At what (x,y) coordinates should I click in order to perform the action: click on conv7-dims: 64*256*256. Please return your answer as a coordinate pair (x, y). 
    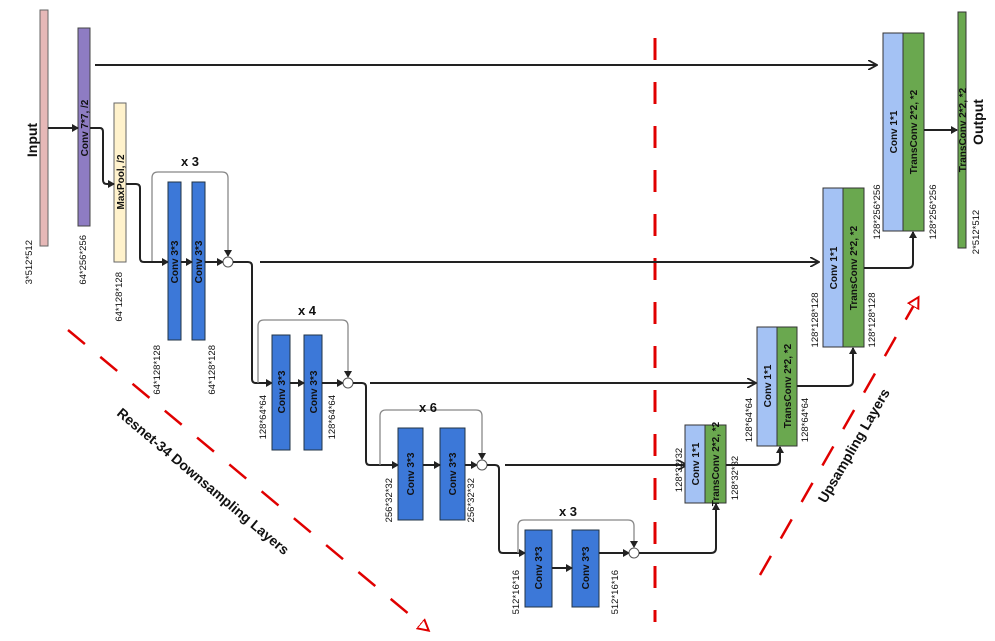
    Looking at the image, I should click on (83, 260).